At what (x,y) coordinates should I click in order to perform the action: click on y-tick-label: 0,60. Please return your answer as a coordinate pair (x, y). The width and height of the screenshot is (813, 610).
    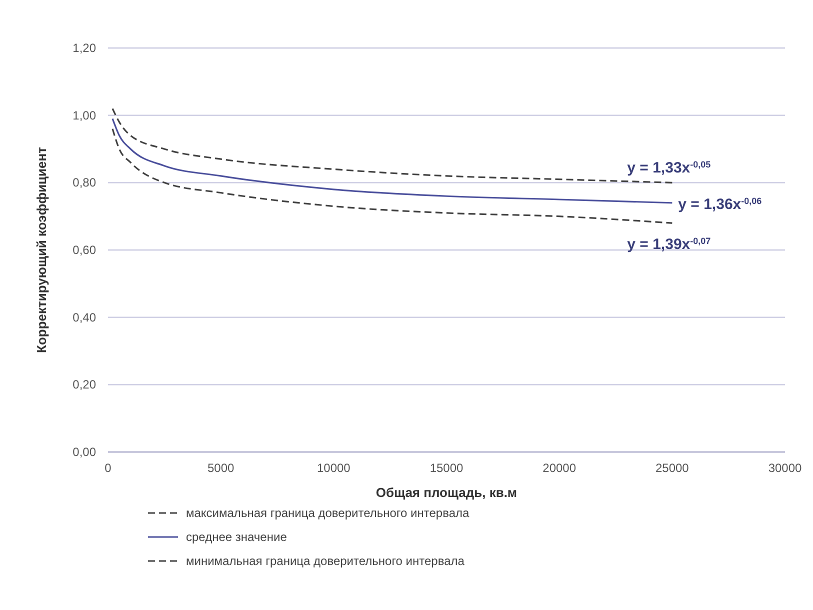
    Looking at the image, I should click on (84, 250).